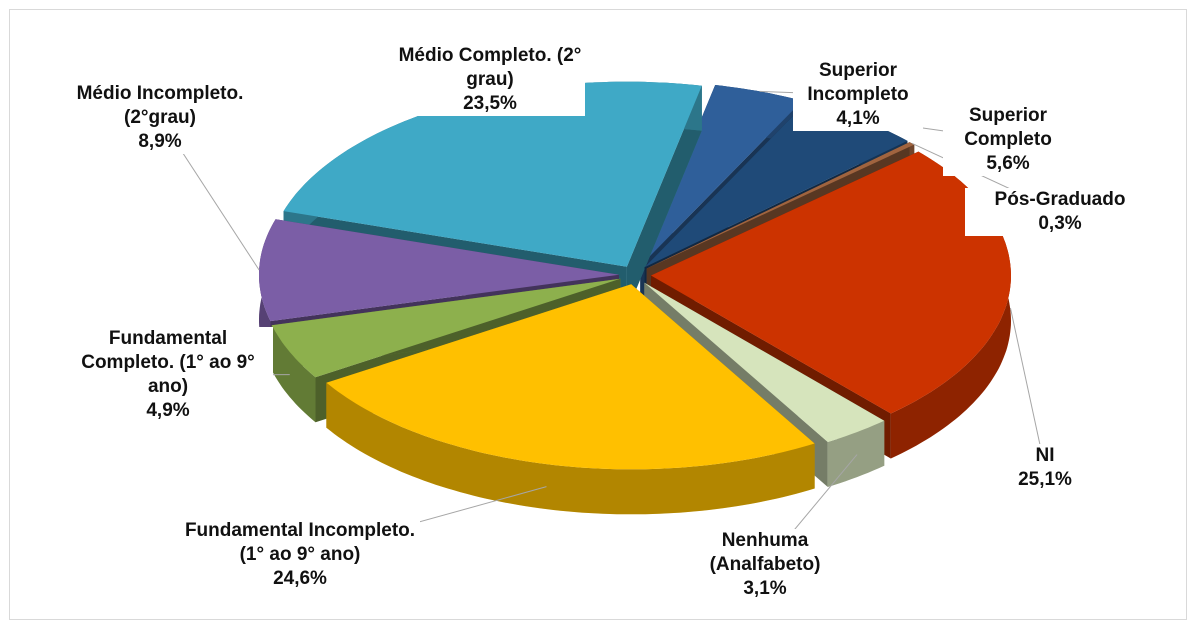 This screenshot has height=631, width=1198. What do you see at coordinates (1027, 388) in the screenshot?
I see `leader-line` at bounding box center [1027, 388].